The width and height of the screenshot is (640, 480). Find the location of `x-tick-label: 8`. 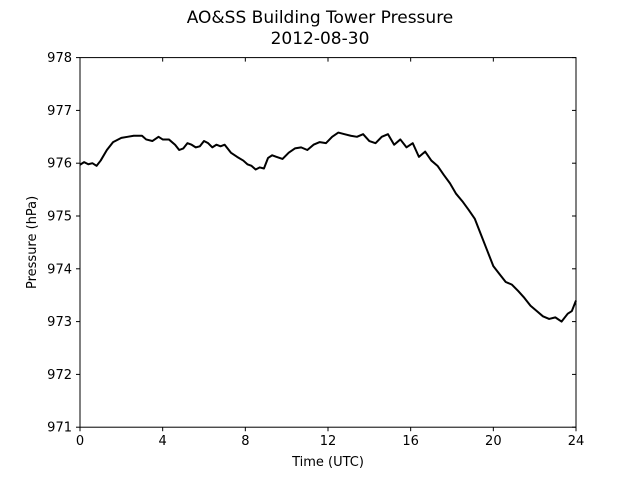

x-tick-label: 8 is located at coordinates (245, 441).